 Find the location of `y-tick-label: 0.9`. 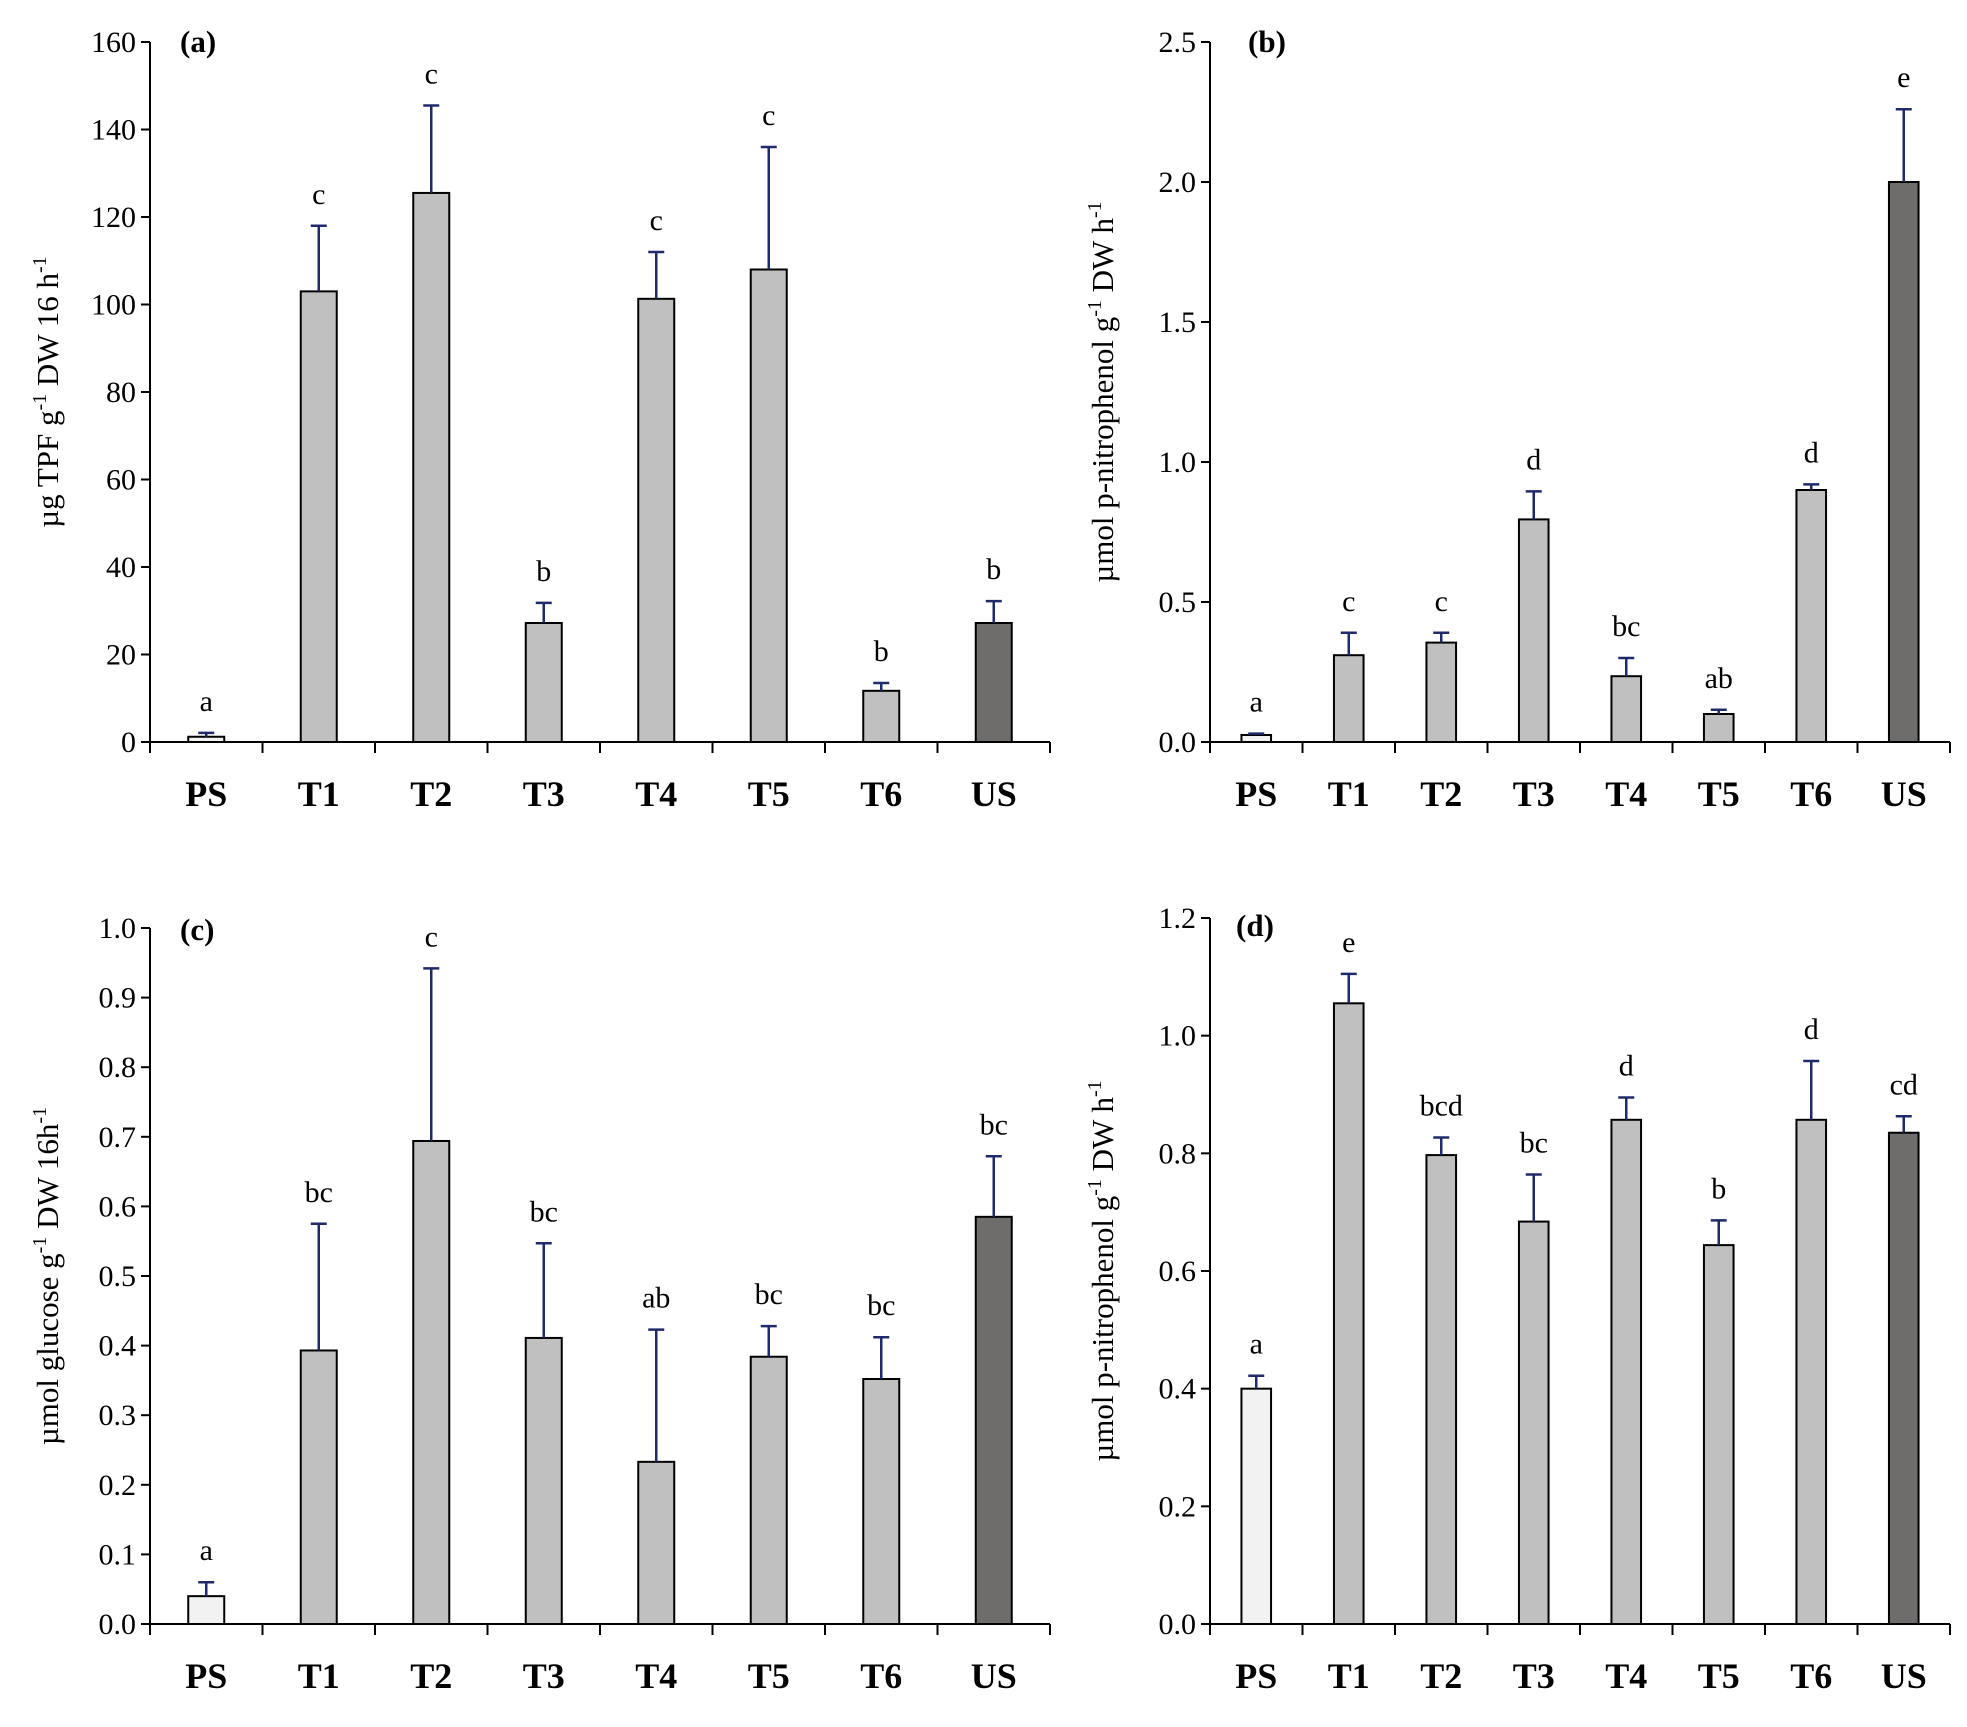

y-tick-label: 0.9 is located at coordinates (118, 998).